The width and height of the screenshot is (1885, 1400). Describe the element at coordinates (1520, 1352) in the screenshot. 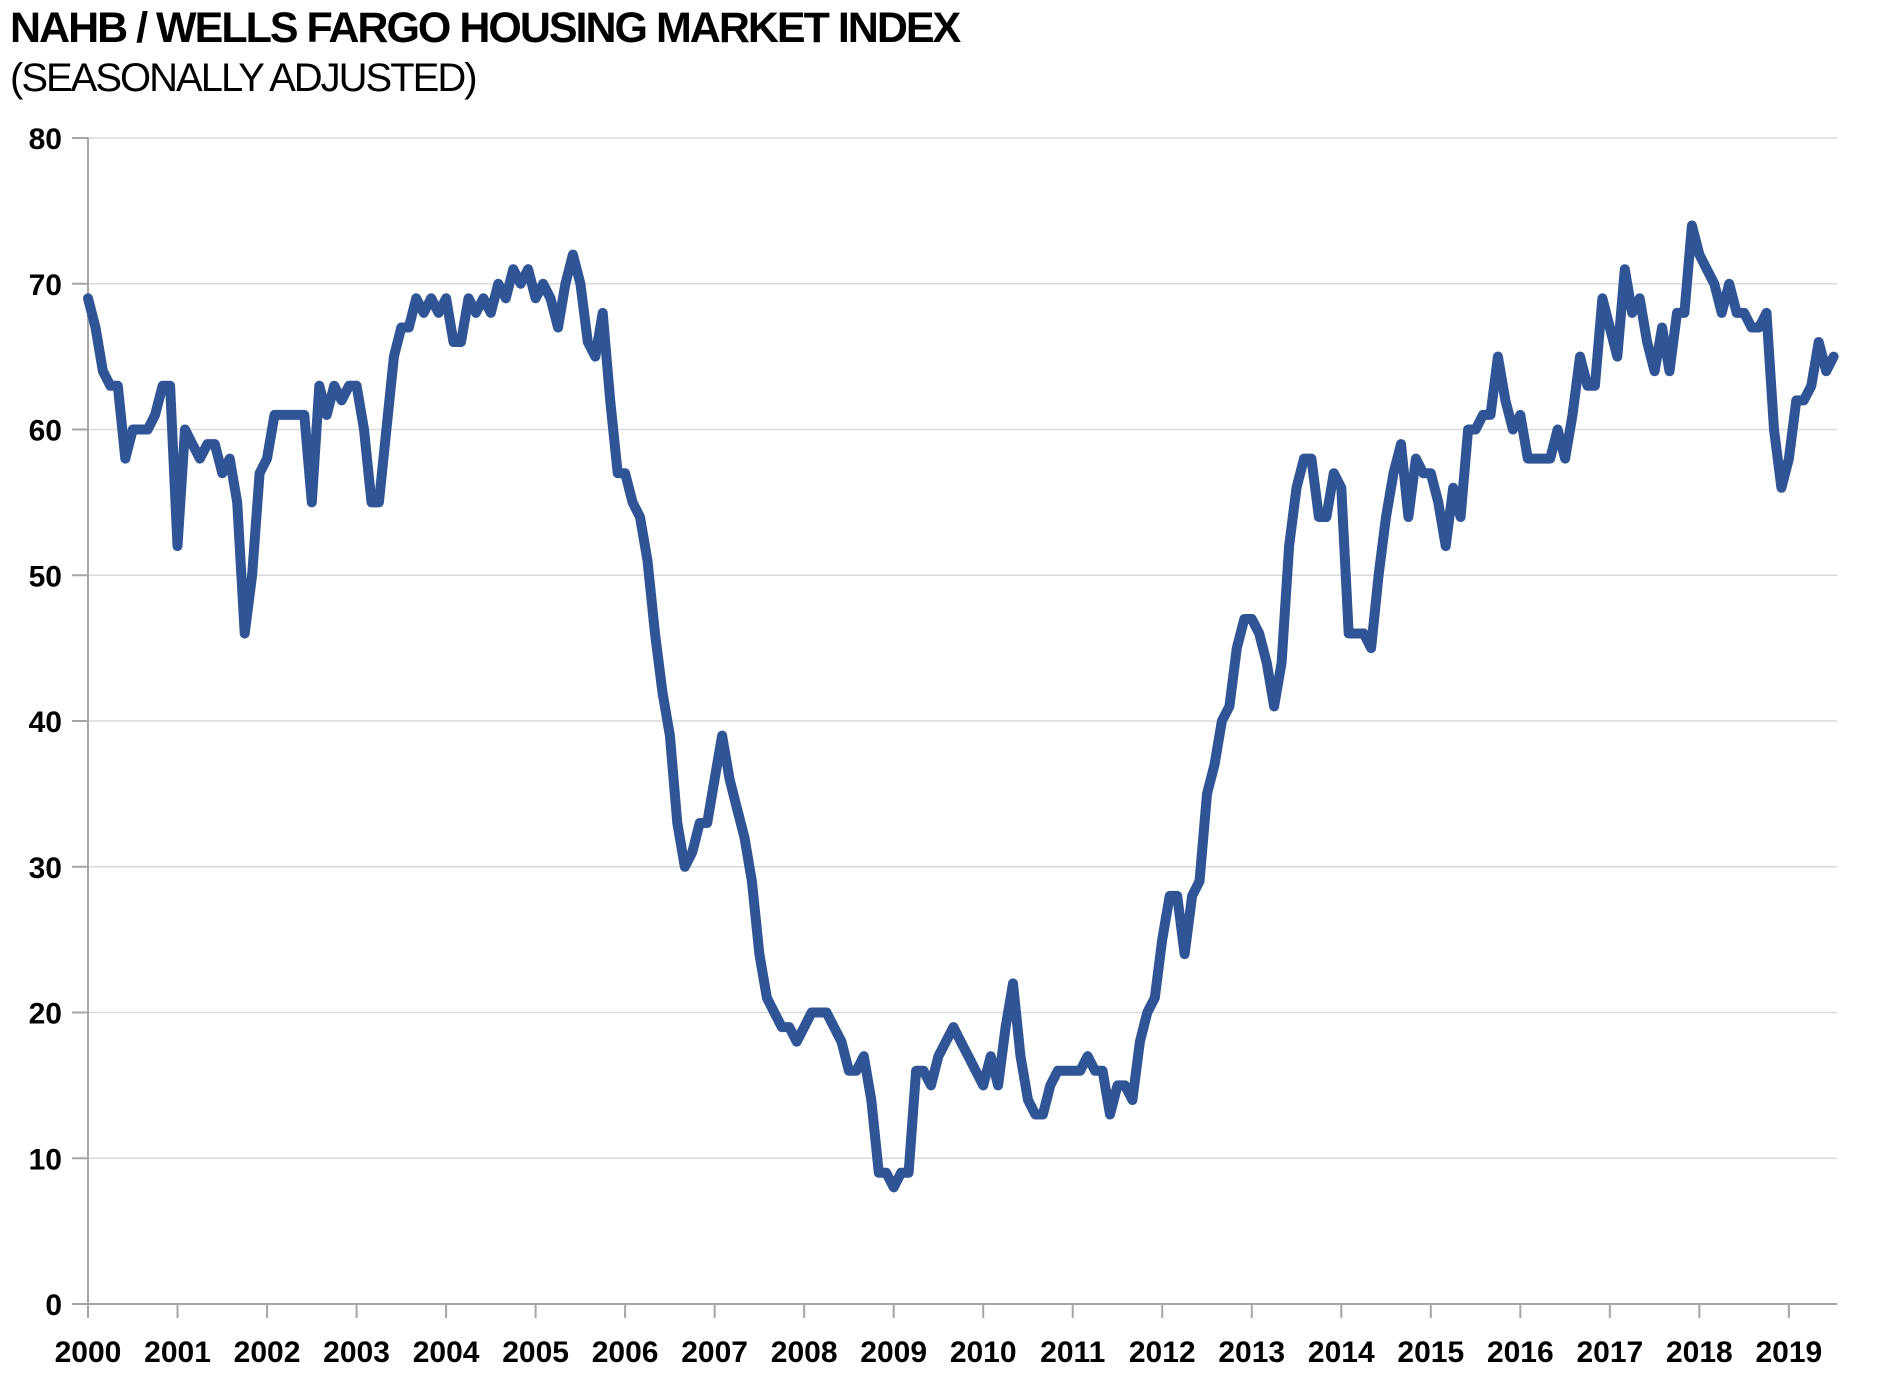

I see `x-tick-label-2016: 2016` at that location.